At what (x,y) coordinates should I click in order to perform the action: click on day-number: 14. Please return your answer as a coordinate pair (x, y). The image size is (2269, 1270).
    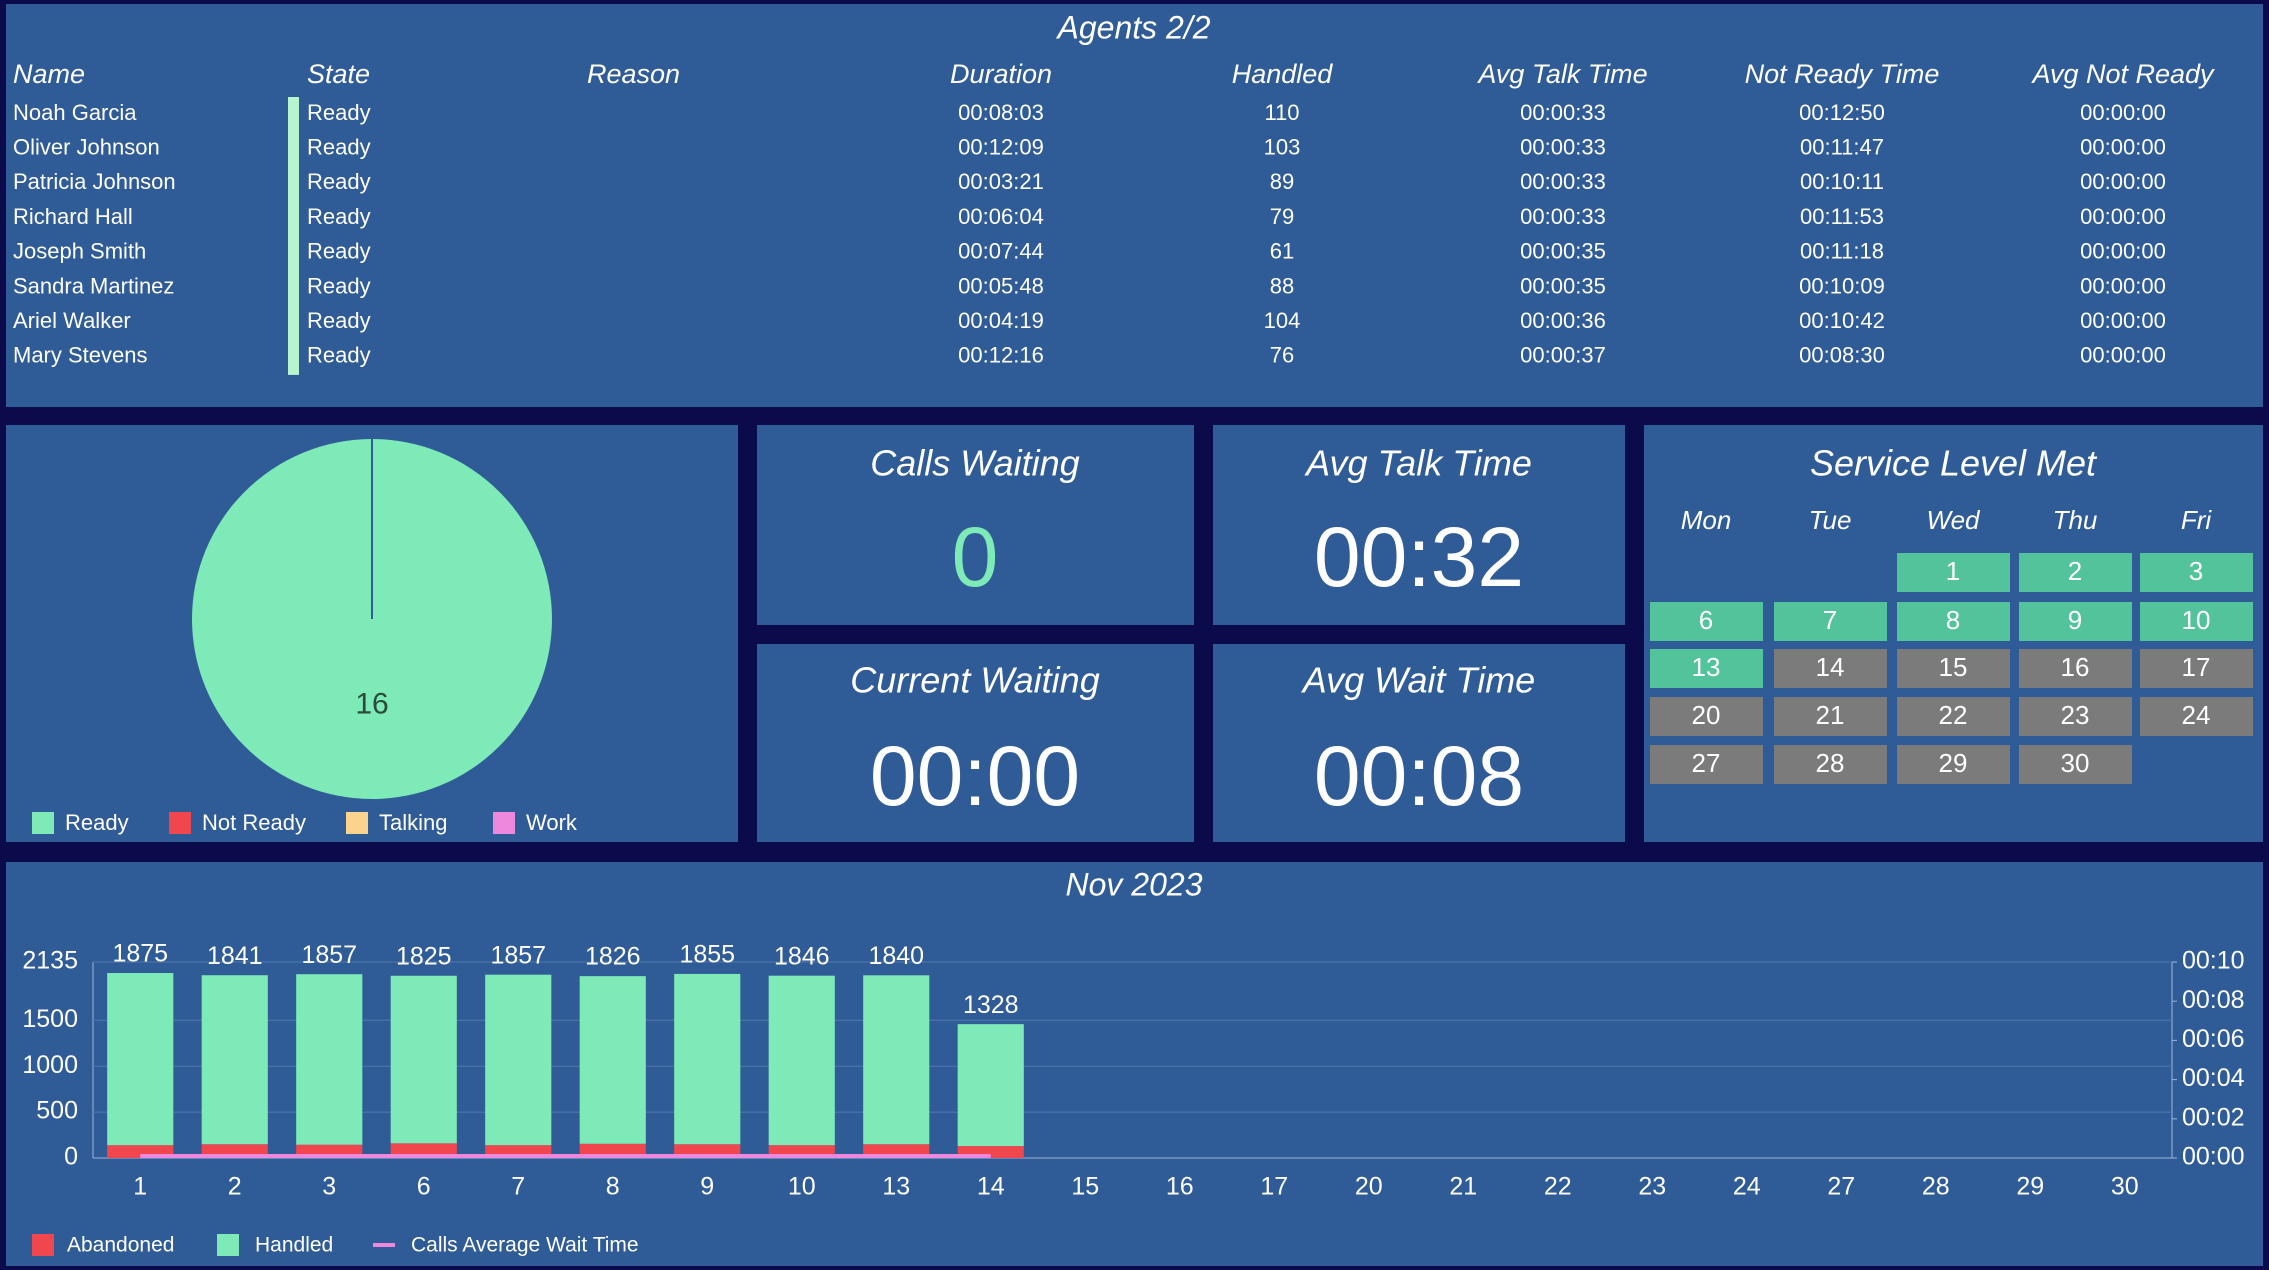
    Looking at the image, I should click on (1830, 667).